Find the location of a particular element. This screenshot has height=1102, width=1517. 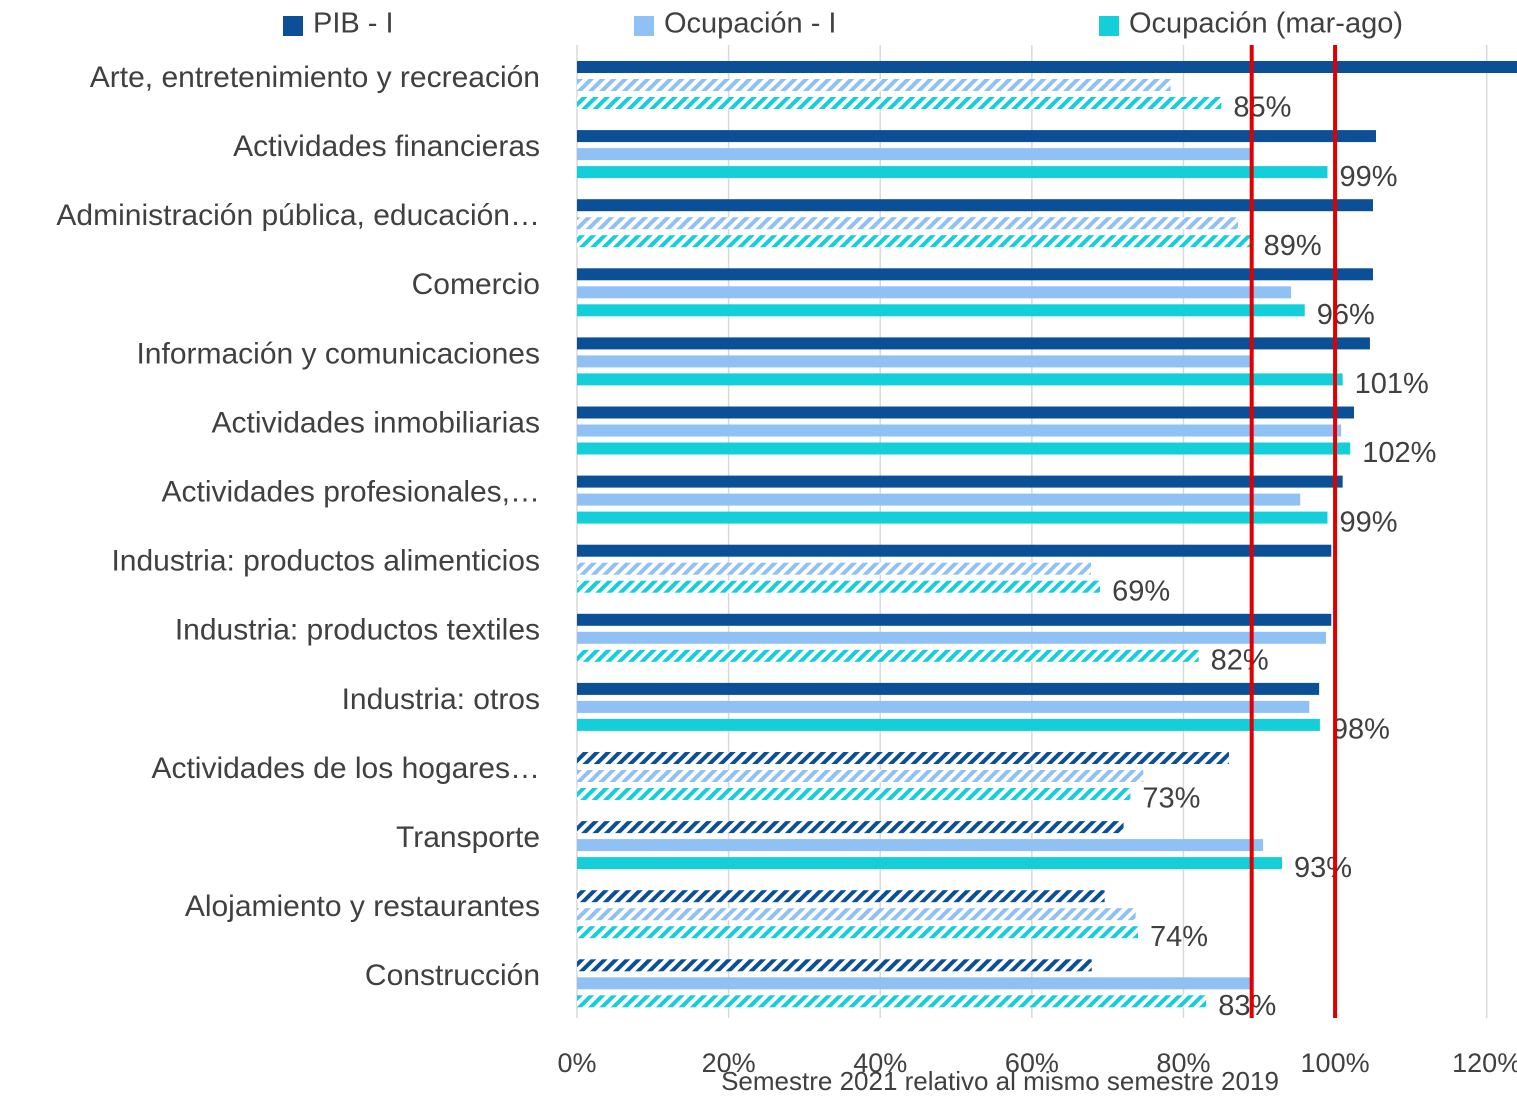

category-label: Actividades financieras is located at coordinates (386, 146).